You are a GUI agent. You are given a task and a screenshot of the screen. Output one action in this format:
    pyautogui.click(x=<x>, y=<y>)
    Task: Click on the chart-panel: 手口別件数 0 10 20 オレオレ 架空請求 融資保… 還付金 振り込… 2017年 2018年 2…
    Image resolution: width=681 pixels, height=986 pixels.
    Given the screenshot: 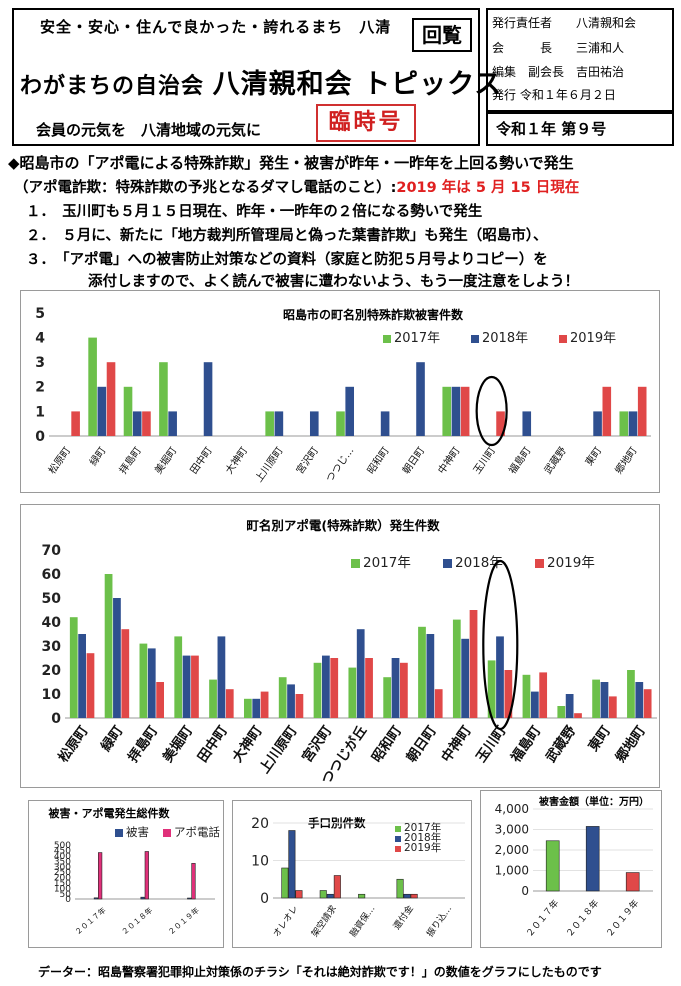 What is the action you would take?
    pyautogui.click(x=352, y=874)
    